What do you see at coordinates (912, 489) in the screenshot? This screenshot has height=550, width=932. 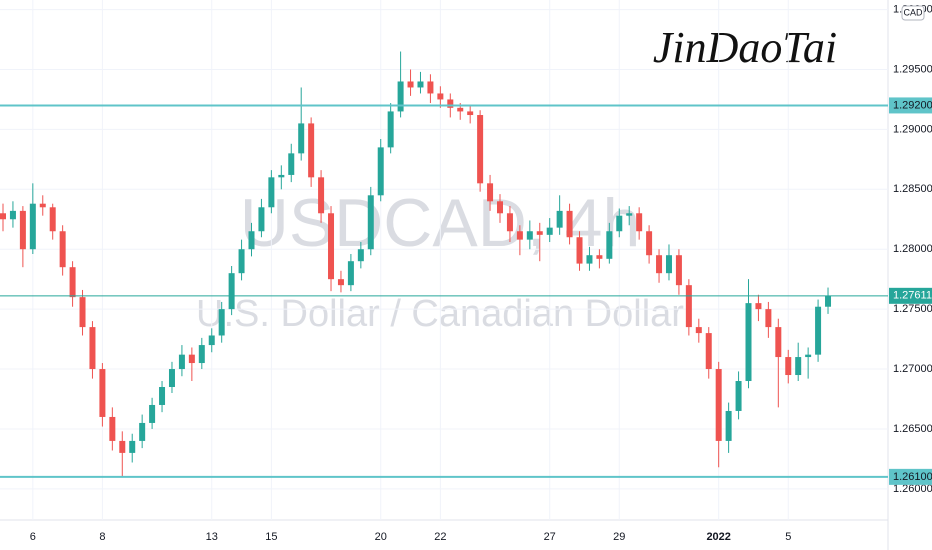 I see `y-tick-label: 1.26000` at bounding box center [912, 489].